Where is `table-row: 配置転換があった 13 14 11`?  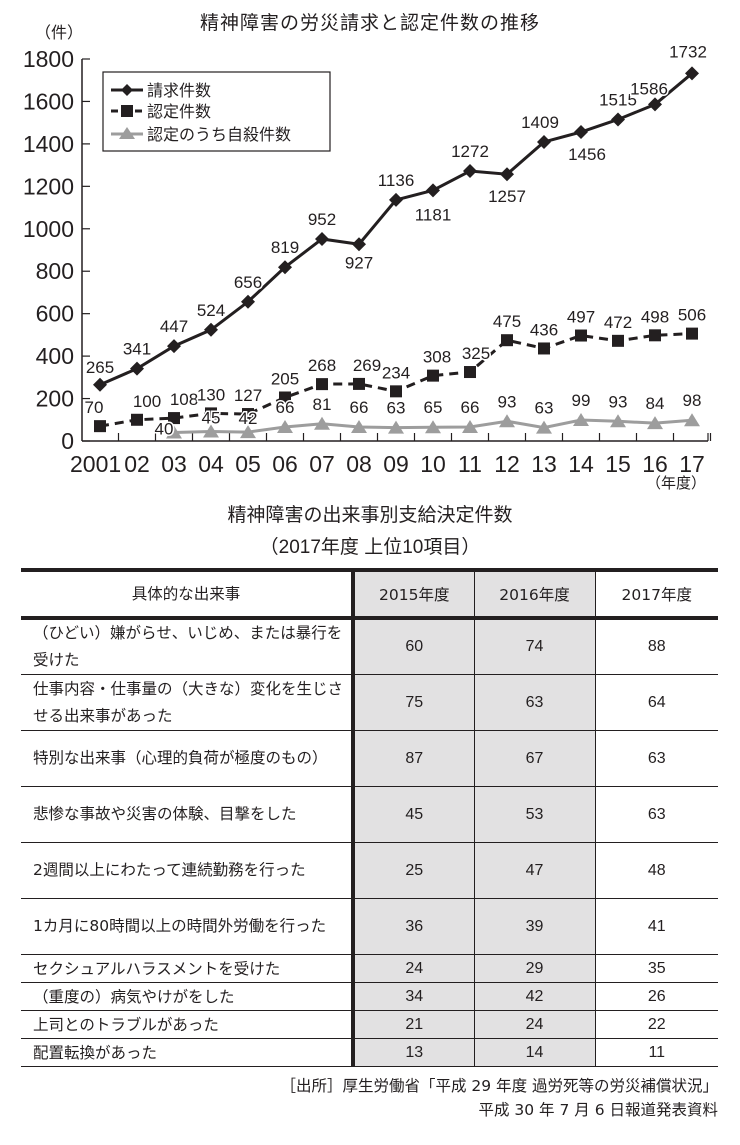
table-row: 配置転換があった 13 14 11 is located at coordinates (369, 1052).